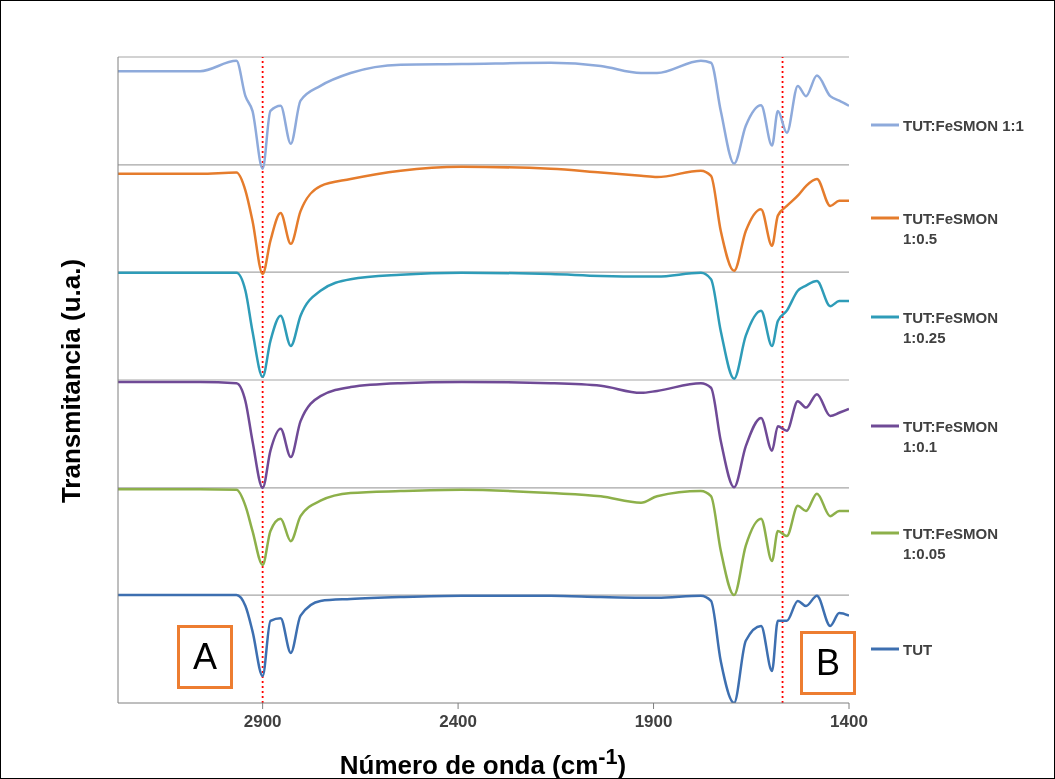  What do you see at coordinates (458, 722) in the screenshot?
I see `x-tick-label: 2400` at bounding box center [458, 722].